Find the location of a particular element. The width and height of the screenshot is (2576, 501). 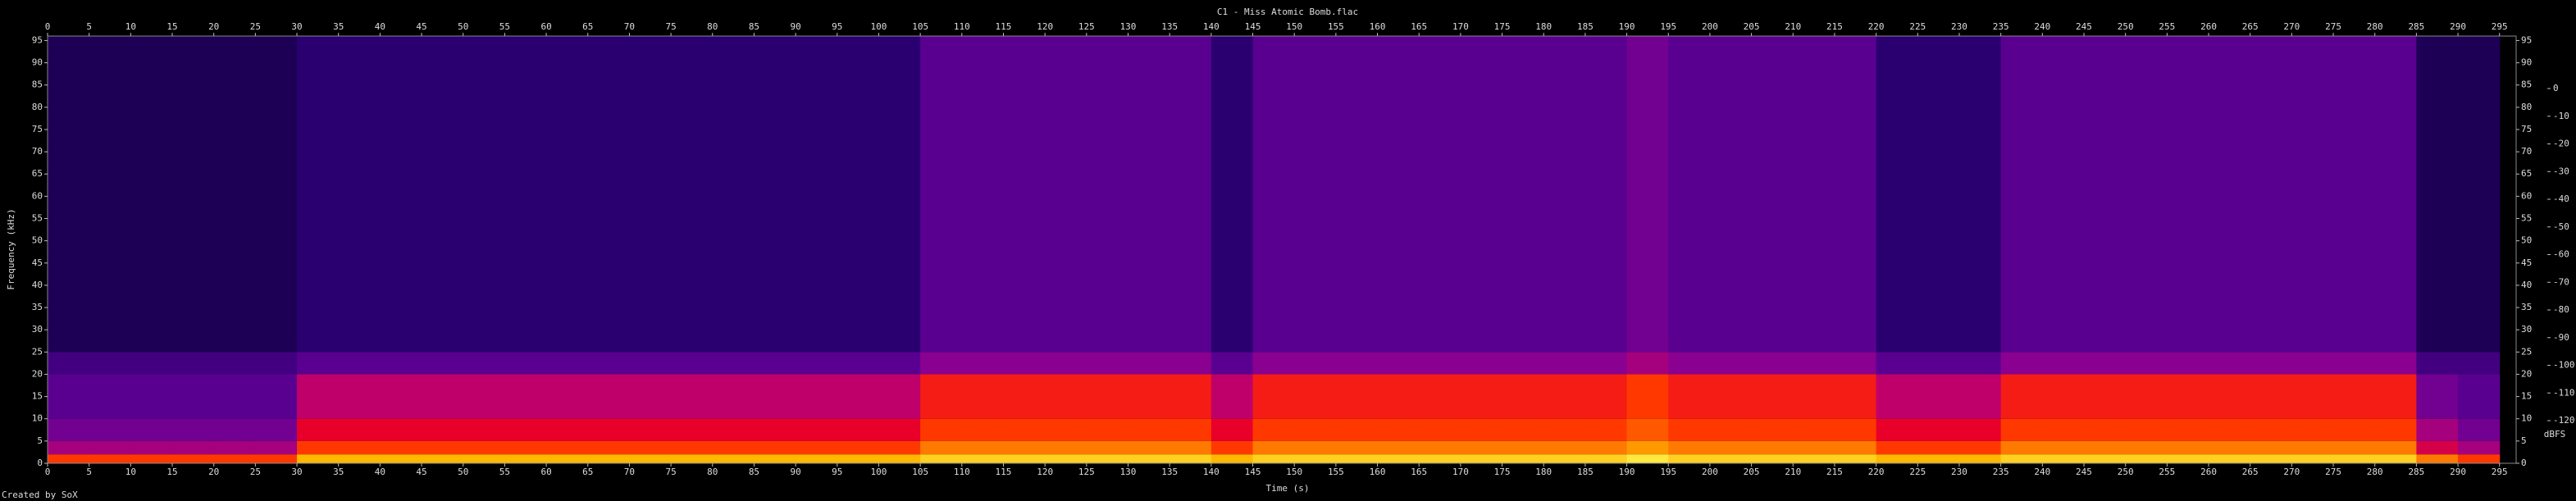

x-tick-label: 60 is located at coordinates (545, 472).